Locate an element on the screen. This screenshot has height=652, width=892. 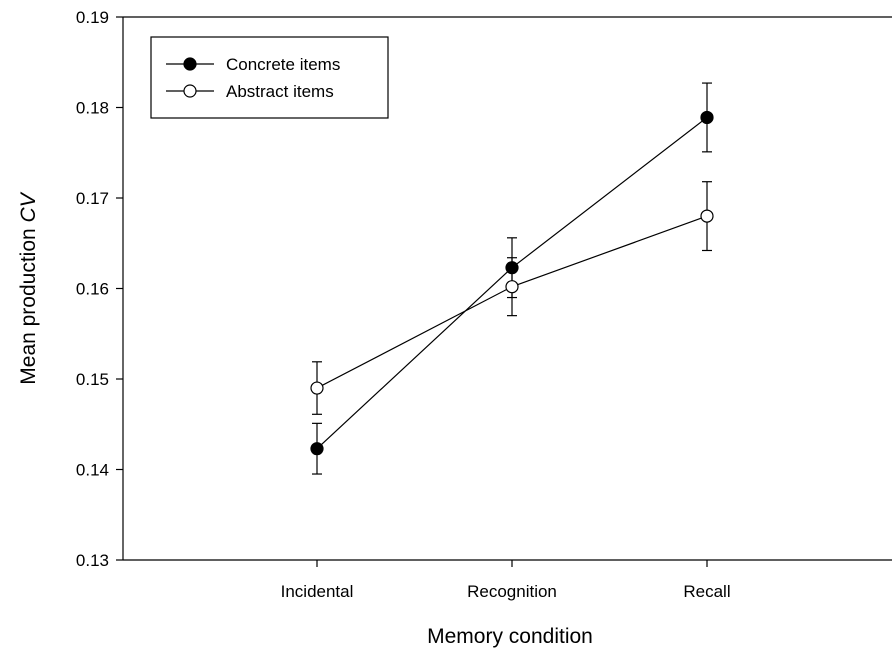
y-tick-label: 0.14 is located at coordinates (92, 470).